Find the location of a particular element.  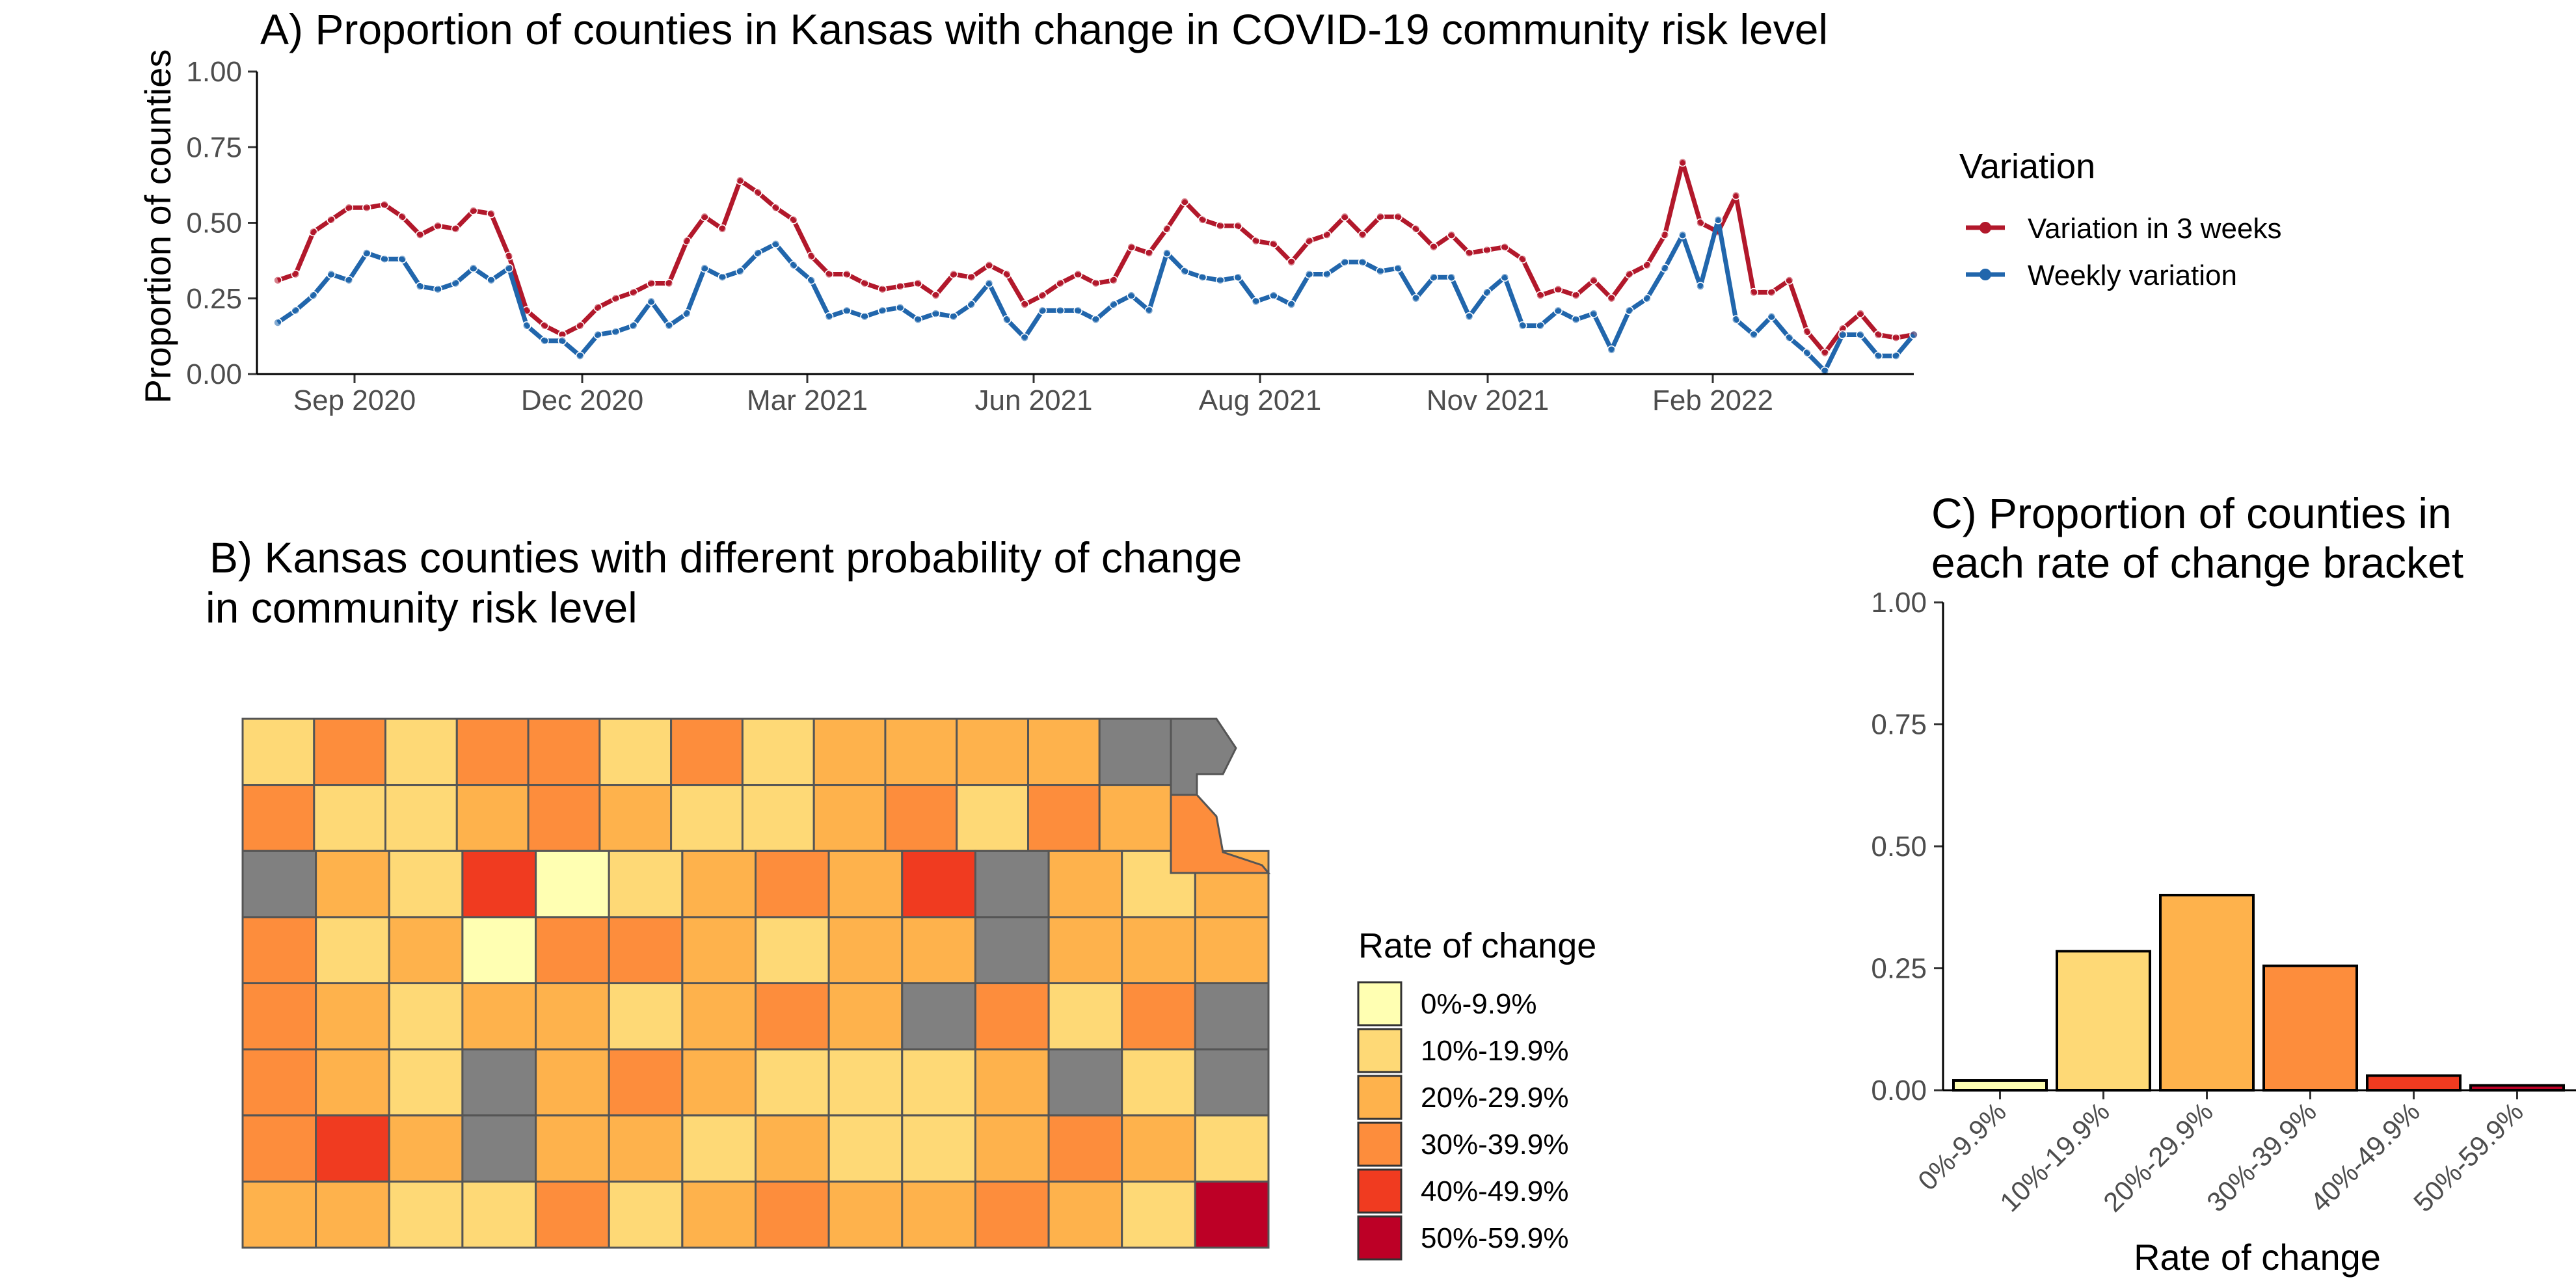

legend-swatch-point is located at coordinates (1985, 274).